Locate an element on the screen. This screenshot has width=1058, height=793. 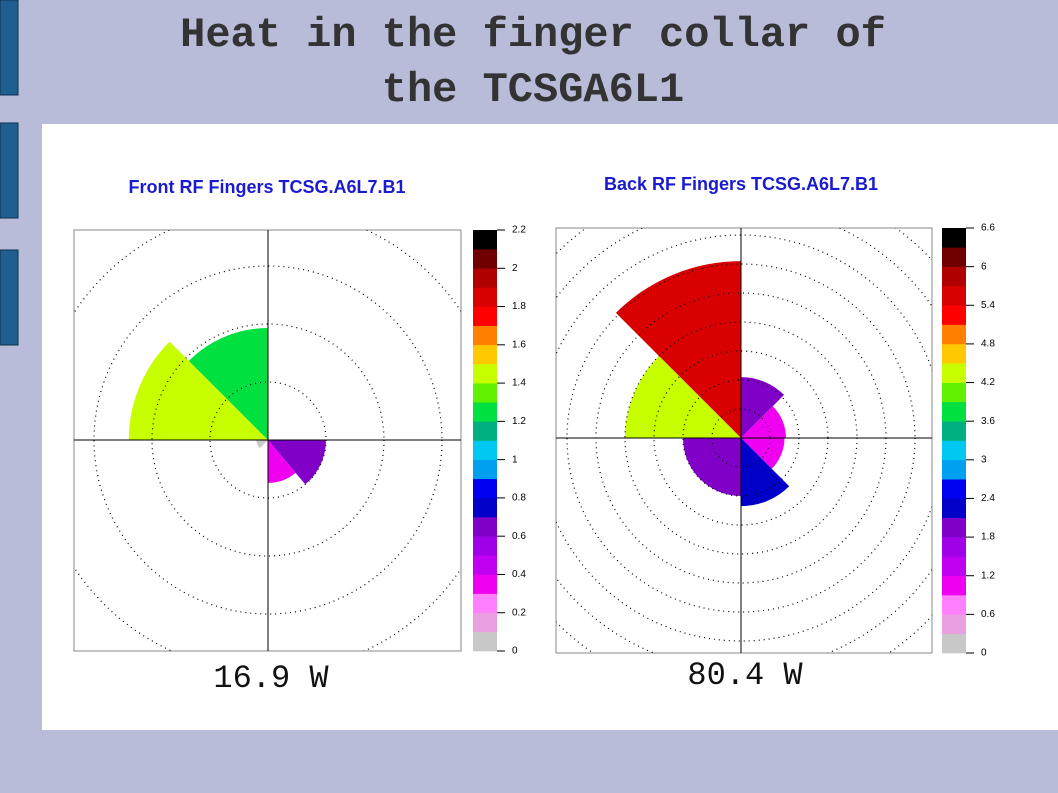
colorbar-label: 0.8 is located at coordinates (519, 498).